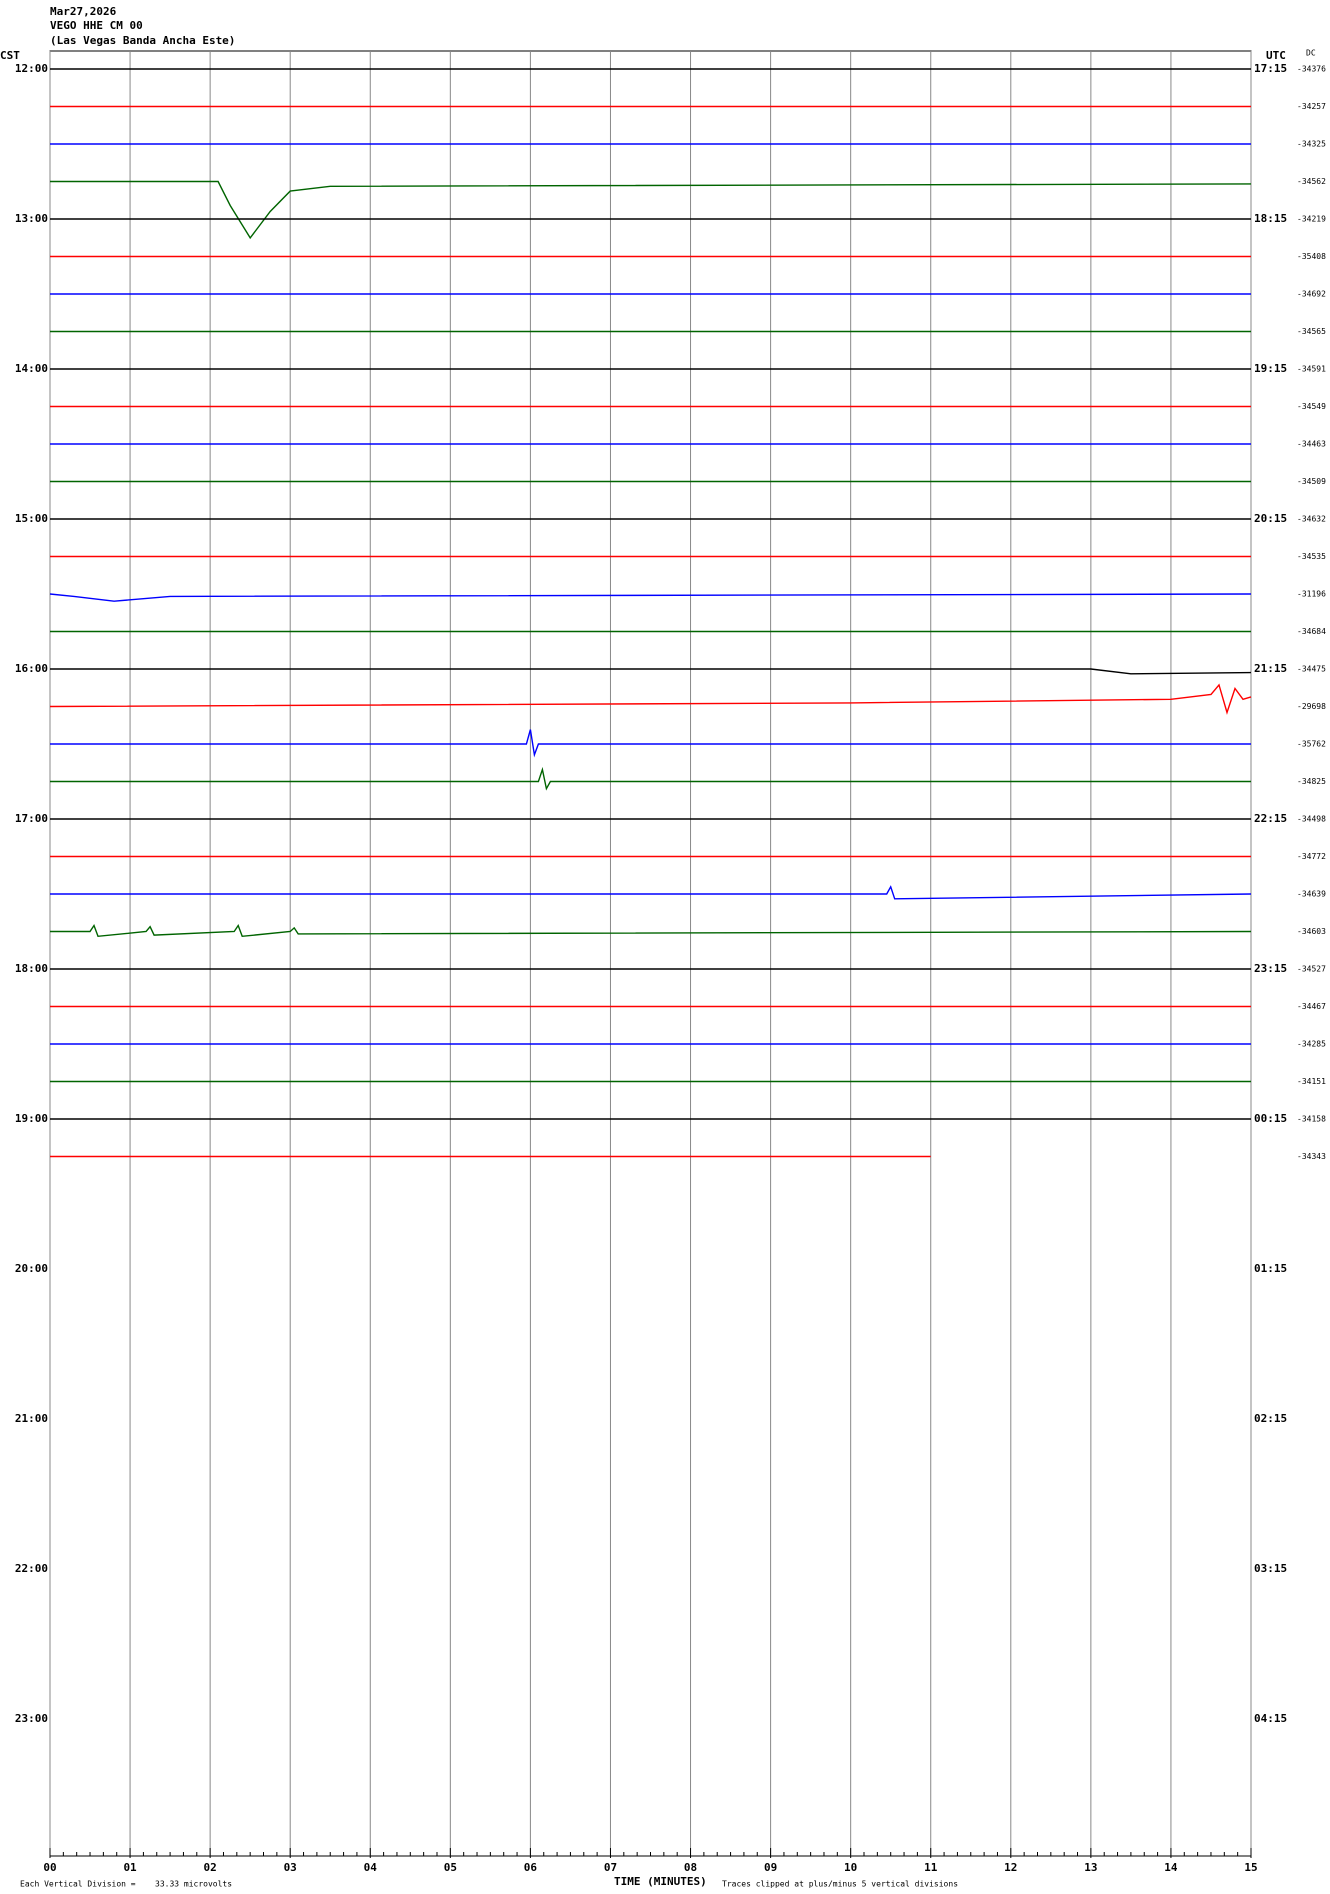 The height and width of the screenshot is (1894, 1330). I want to click on dc-label: -34219, so click(1311, 219).